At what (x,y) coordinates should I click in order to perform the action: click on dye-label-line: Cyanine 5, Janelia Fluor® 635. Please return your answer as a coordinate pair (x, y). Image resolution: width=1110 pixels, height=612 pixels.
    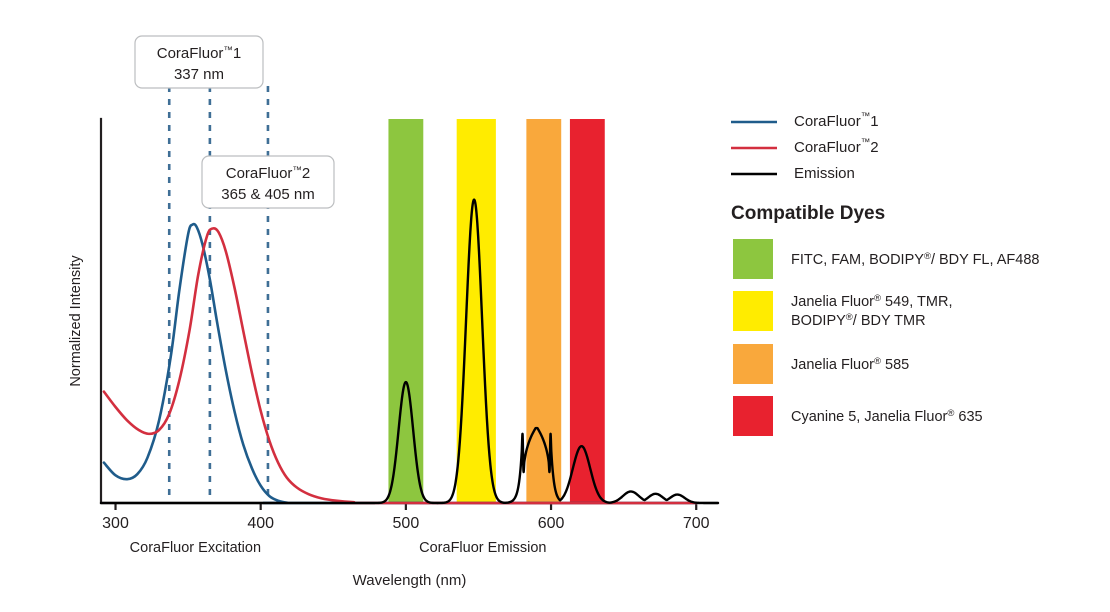
    Looking at the image, I should click on (887, 417).